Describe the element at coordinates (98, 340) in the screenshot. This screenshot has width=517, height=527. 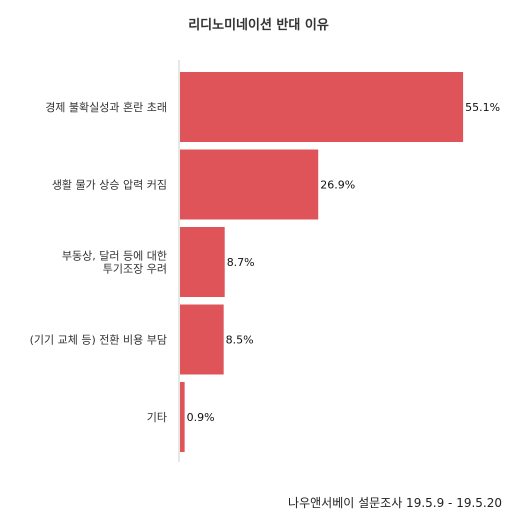
I see `category-label-3: (기기 교체 등) 전환 비용 부담` at that location.